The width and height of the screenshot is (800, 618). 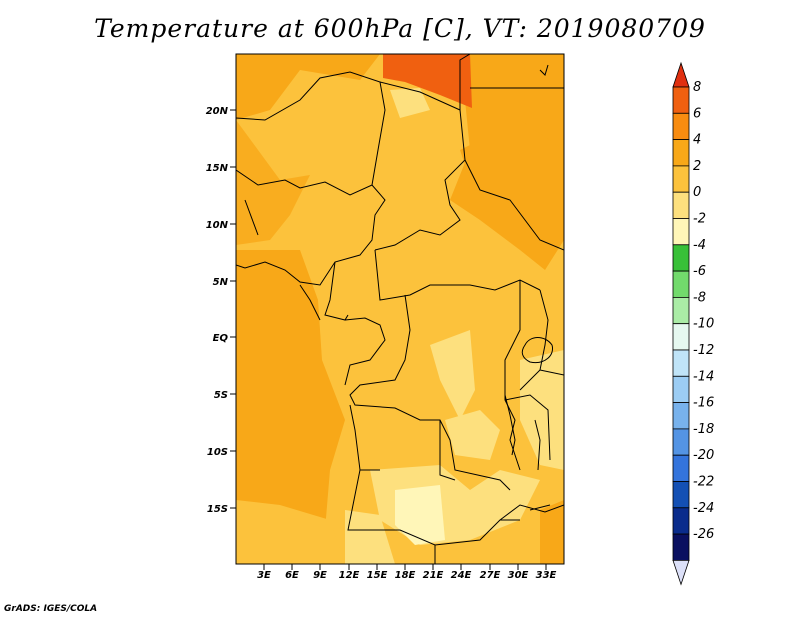 I want to click on lat-tick-label: 10S, so click(x=217, y=452).